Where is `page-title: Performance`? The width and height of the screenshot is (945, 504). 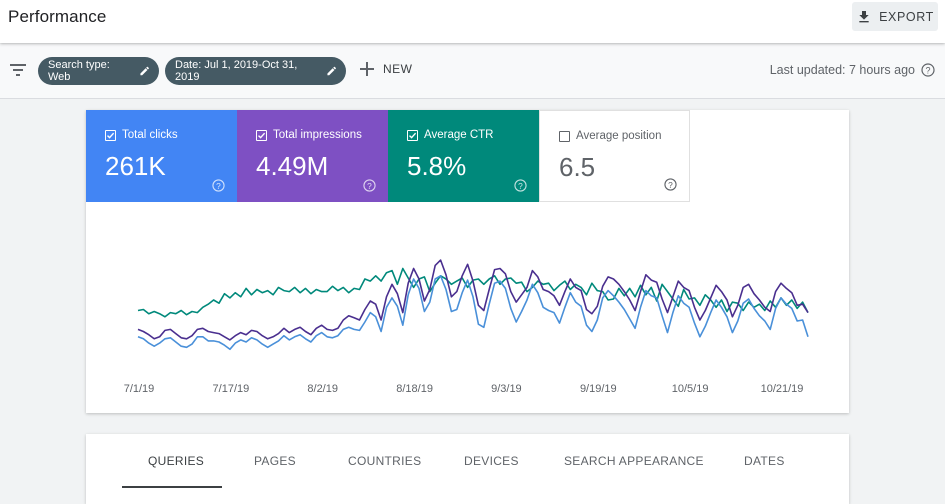 page-title: Performance is located at coordinates (57, 16).